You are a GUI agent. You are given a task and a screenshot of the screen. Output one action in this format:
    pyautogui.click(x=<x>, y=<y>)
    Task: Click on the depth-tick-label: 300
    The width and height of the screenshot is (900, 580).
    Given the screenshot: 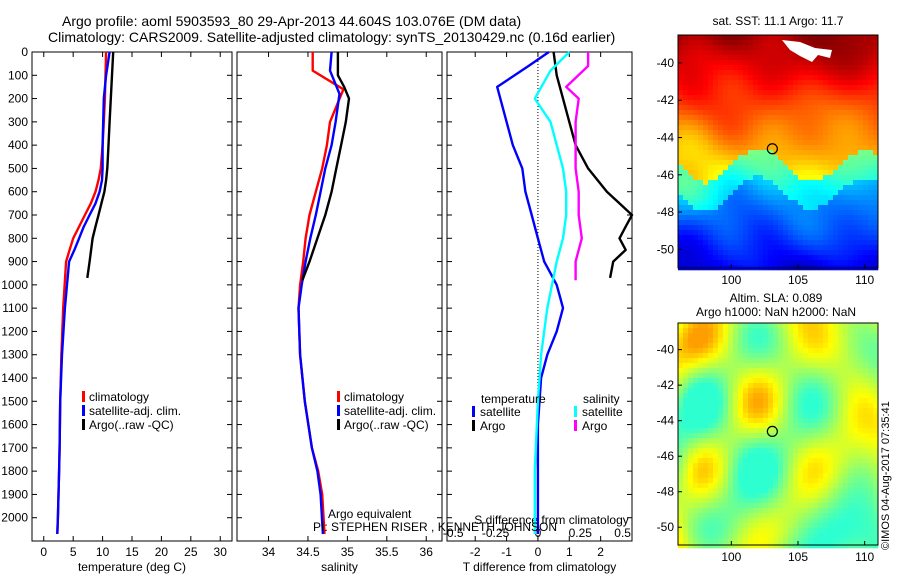 What is the action you would take?
    pyautogui.click(x=18, y=122)
    